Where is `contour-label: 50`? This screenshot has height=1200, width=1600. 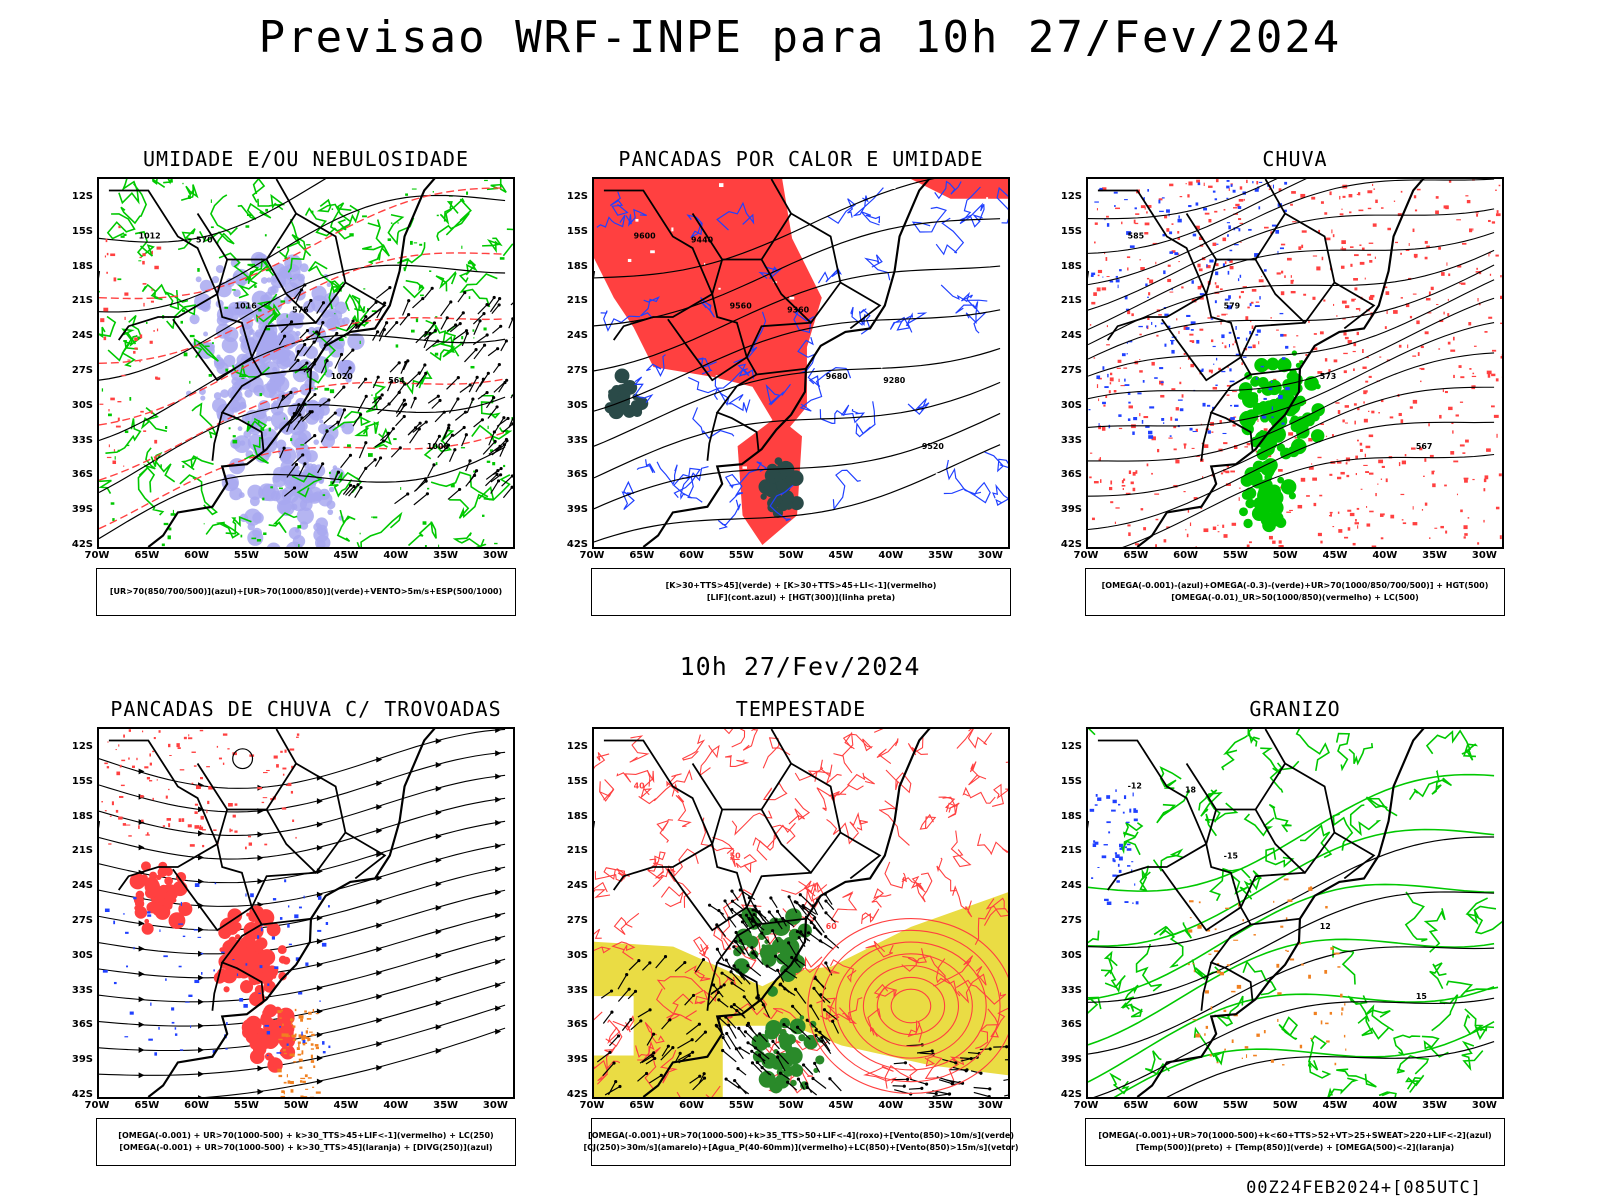
contour-label: 50 is located at coordinates (736, 856).